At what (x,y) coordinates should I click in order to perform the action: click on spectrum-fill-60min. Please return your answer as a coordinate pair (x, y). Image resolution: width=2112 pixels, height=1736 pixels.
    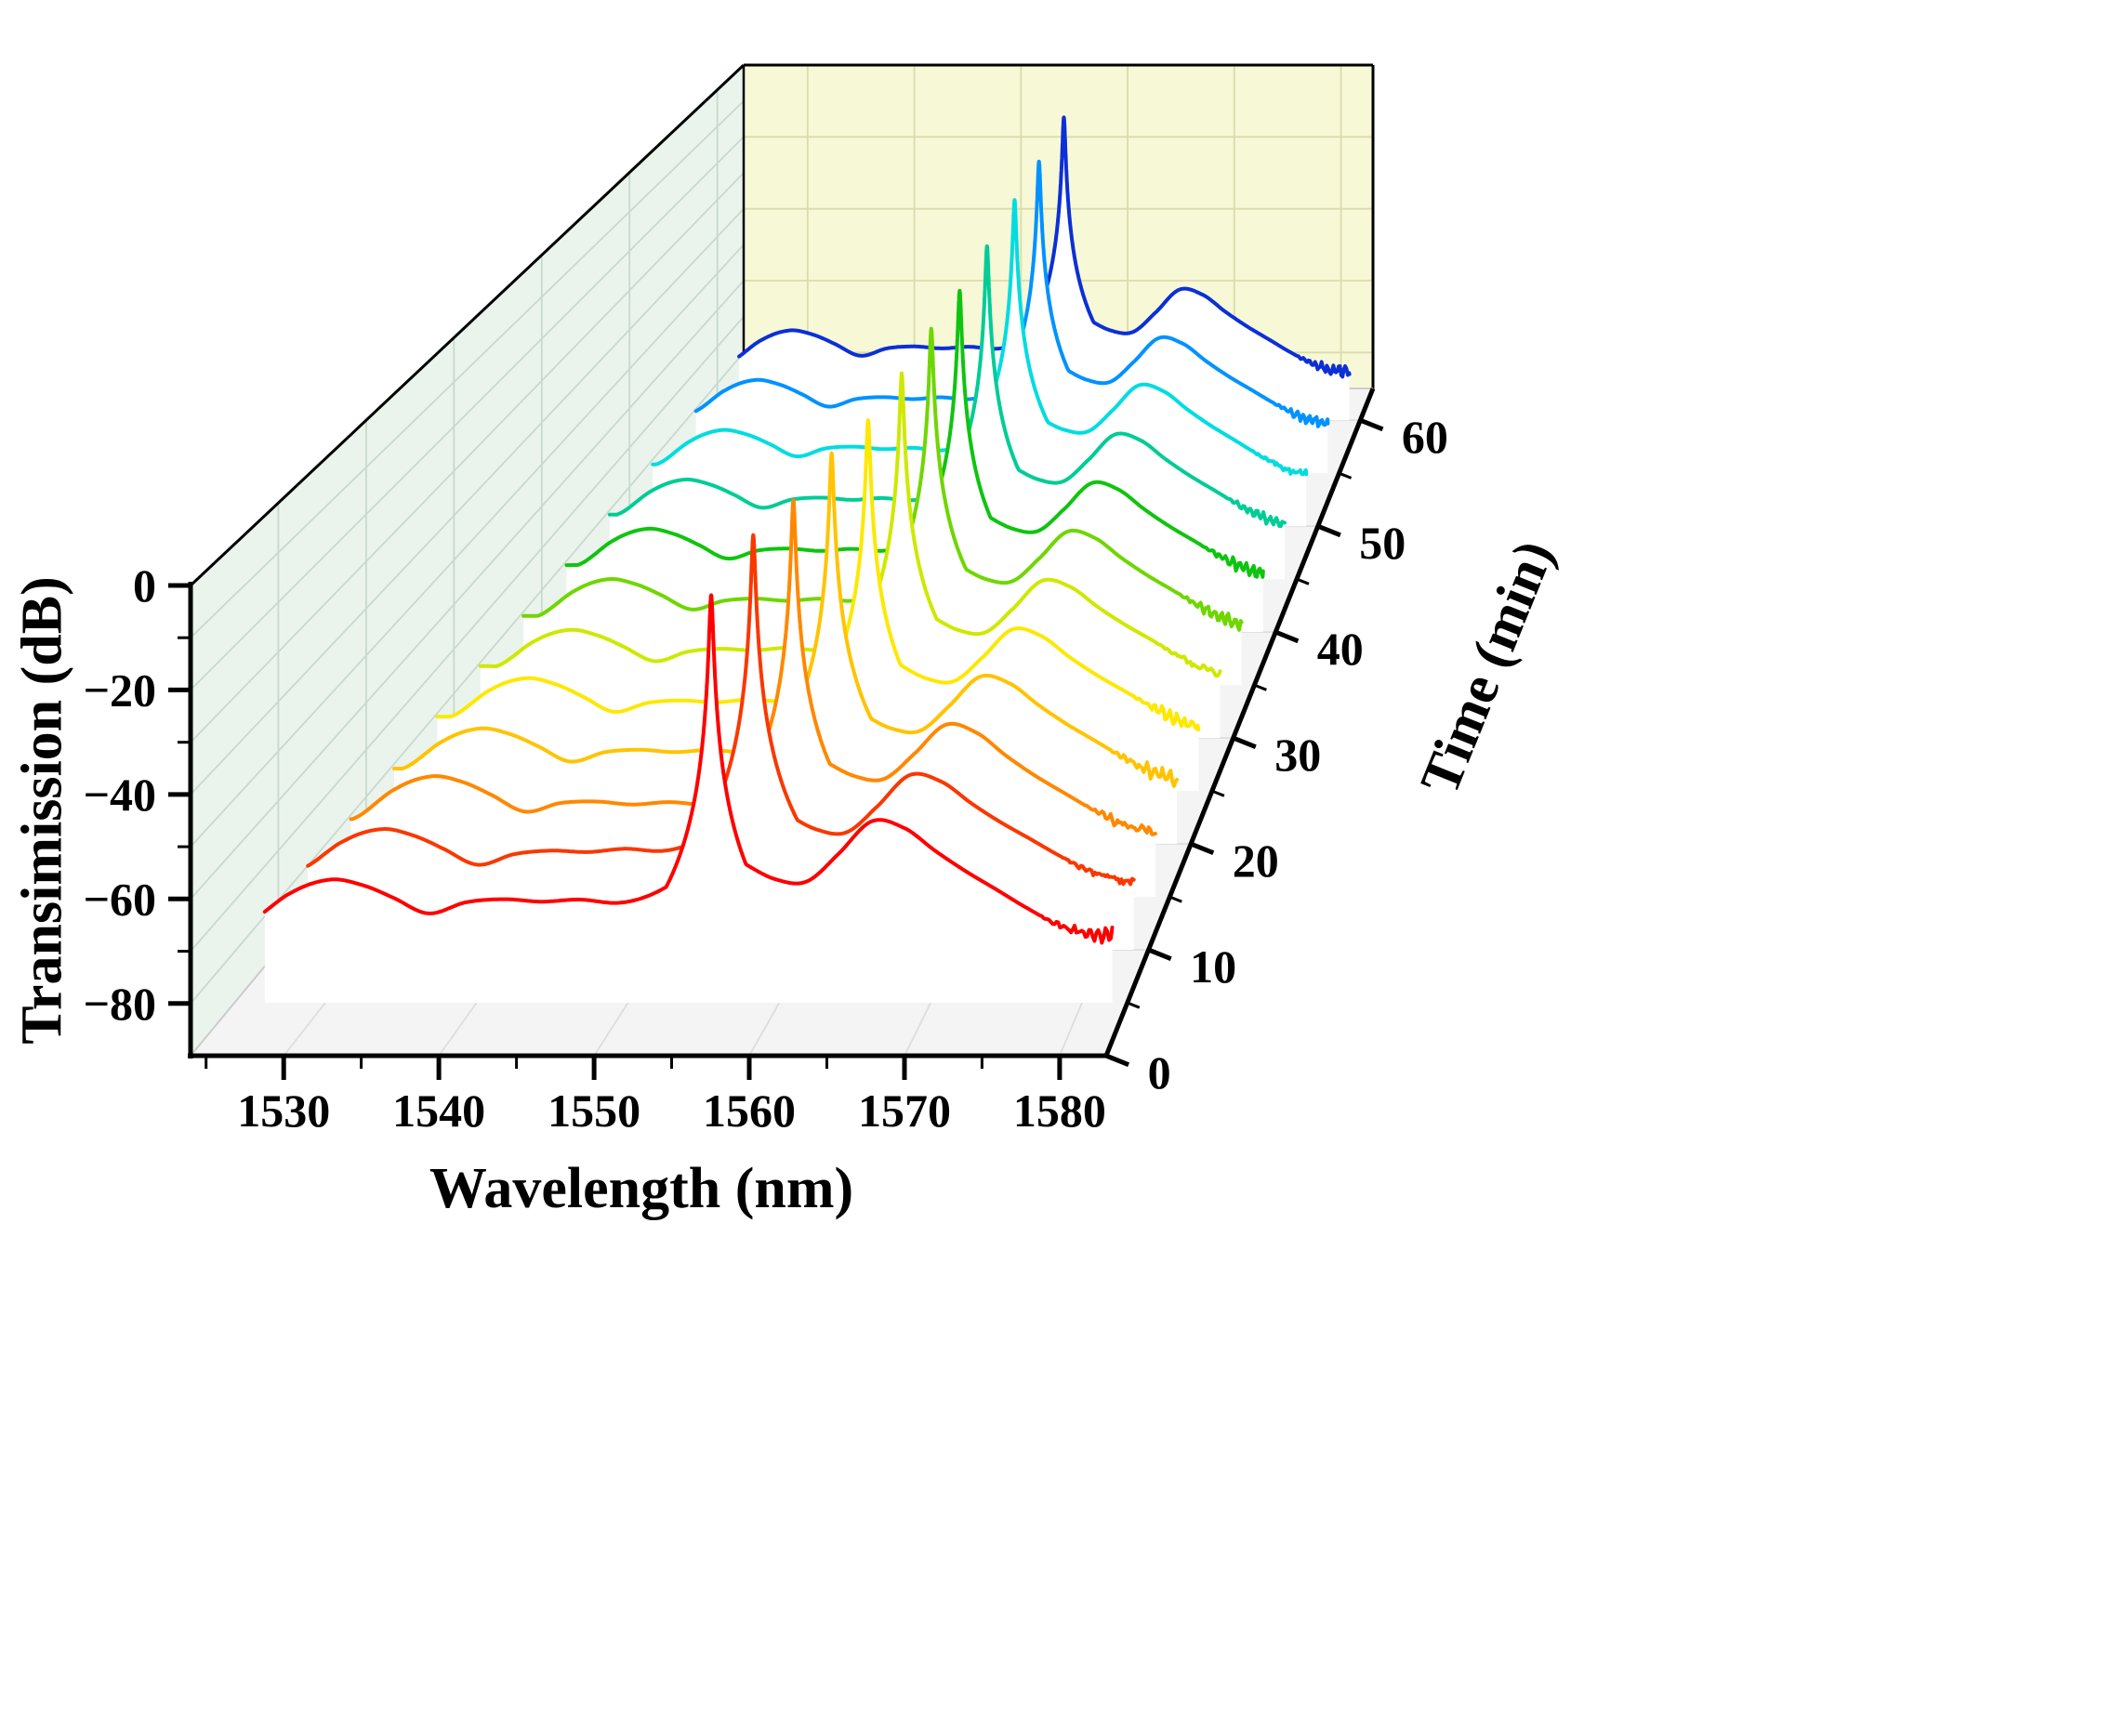
    Looking at the image, I should click on (1044, 269).